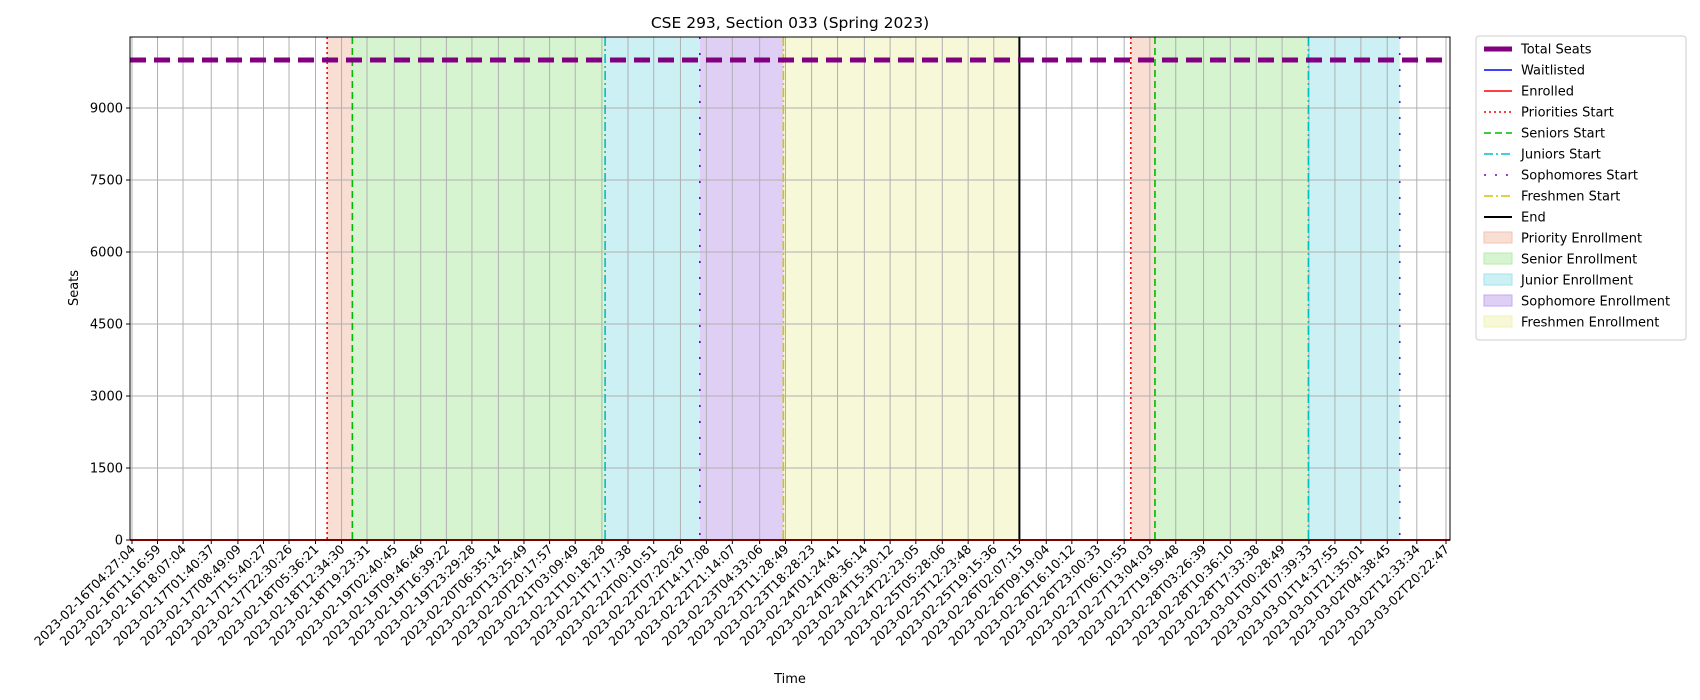 This screenshot has height=700, width=1700. What do you see at coordinates (119, 541) in the screenshot?
I see `y-tick-label: 0` at bounding box center [119, 541].